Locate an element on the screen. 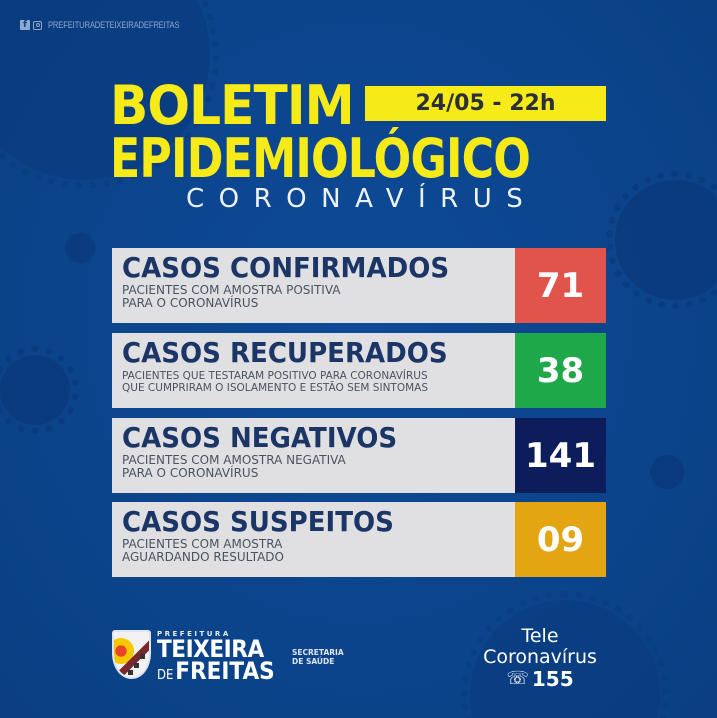 This screenshot has width=717, height=718. card-desc-line: PACIENTES COM AMOSTRA POSITIVA is located at coordinates (231, 290).